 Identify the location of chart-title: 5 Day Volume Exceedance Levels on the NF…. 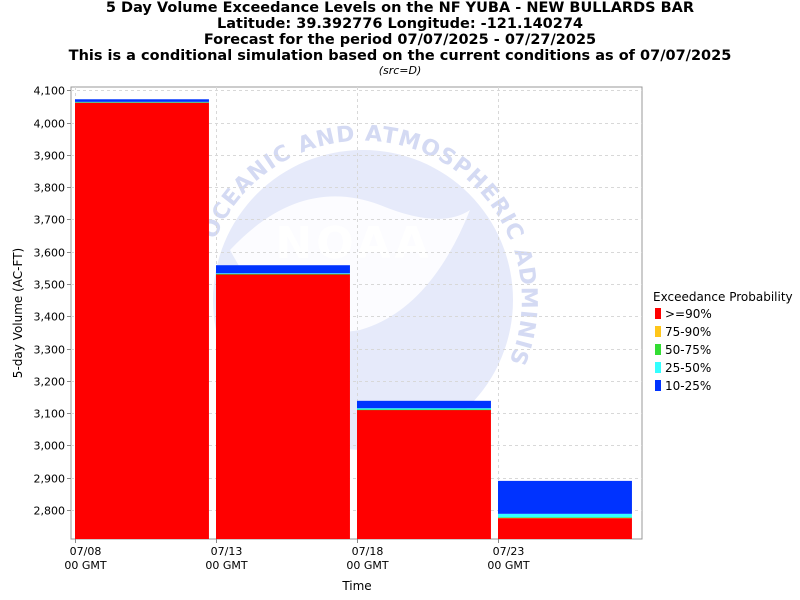
(400, 8).